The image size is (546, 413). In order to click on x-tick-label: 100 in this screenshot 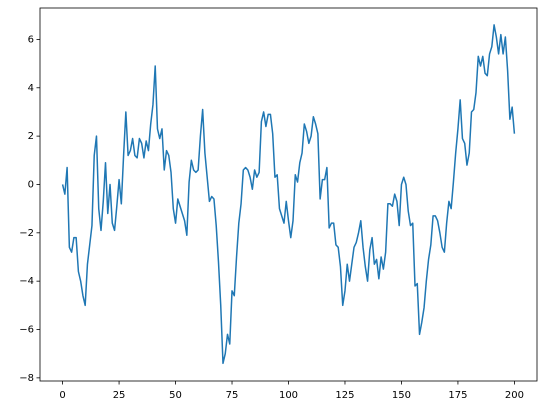, I will do `click(288, 395)`.